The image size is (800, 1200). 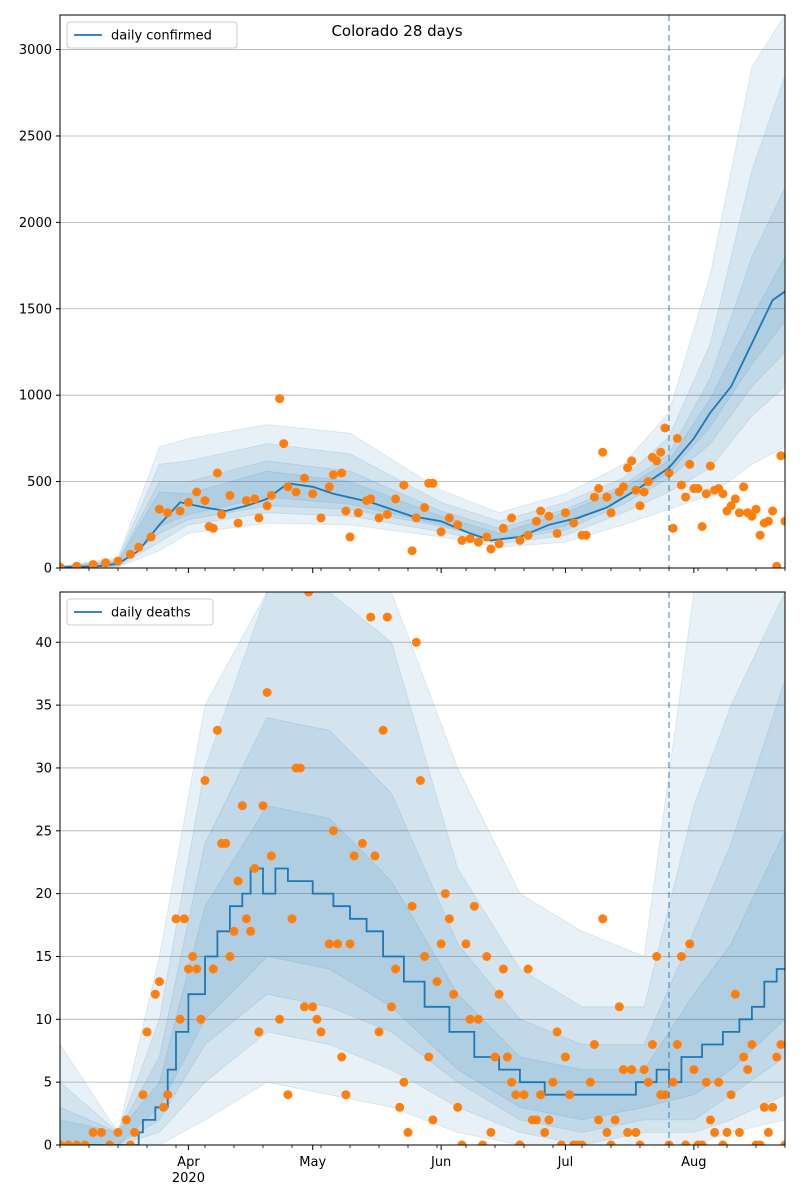 I want to click on y-tick-label: 2500, so click(x=35, y=136).